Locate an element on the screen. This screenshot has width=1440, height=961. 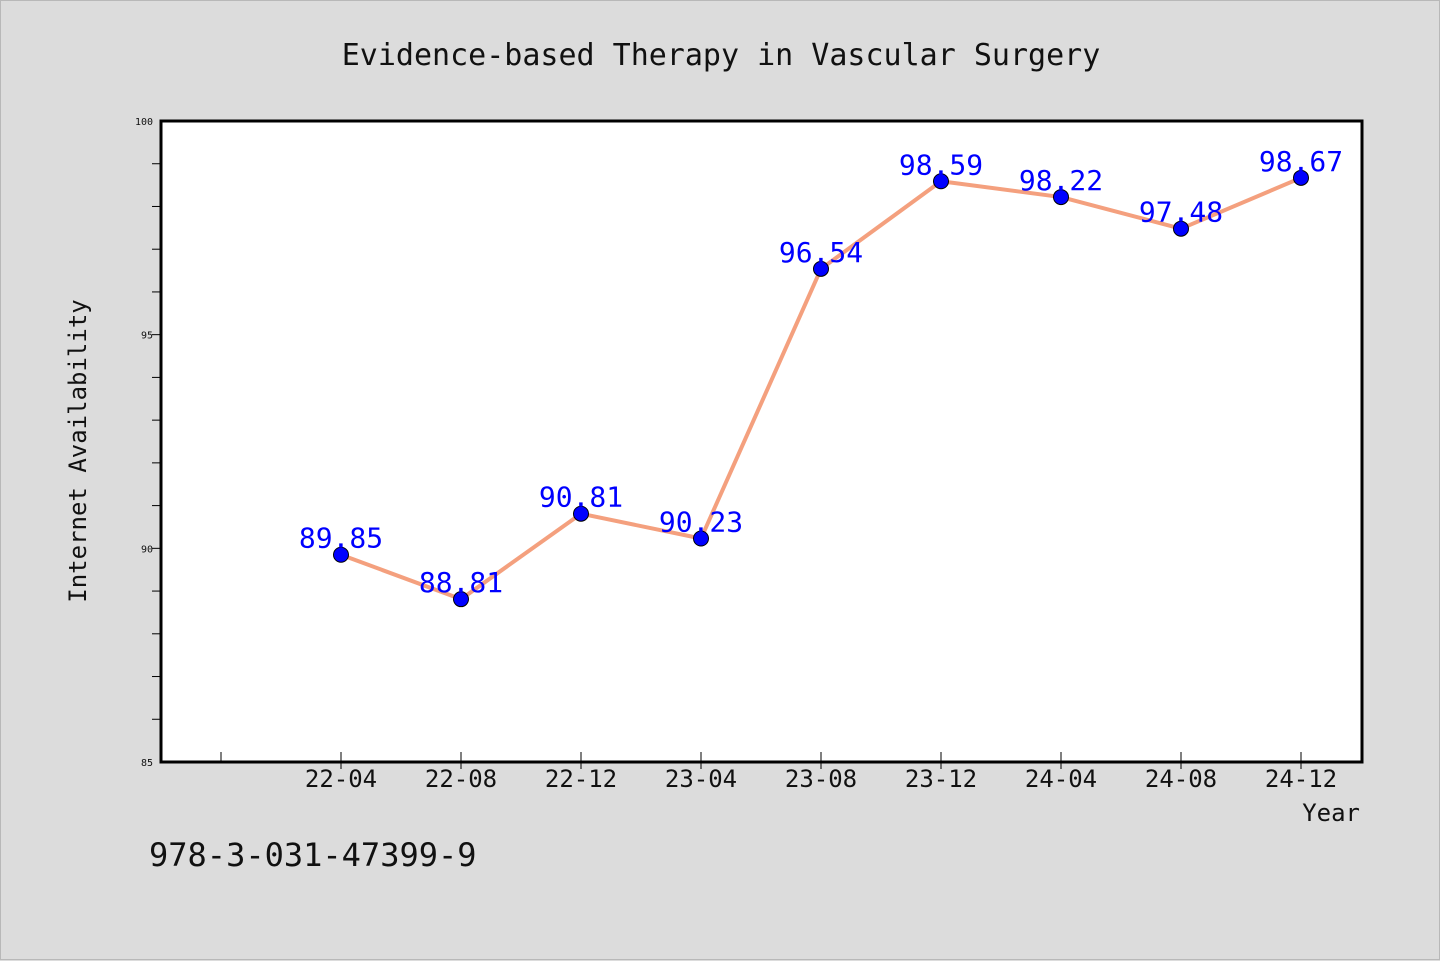
x-tick-label: 24-08 is located at coordinates (1181, 779).